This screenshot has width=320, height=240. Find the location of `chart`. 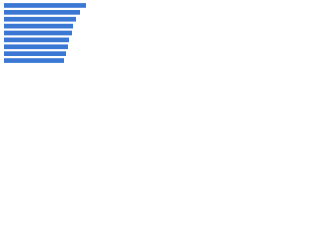

chart is located at coordinates (45, 33).